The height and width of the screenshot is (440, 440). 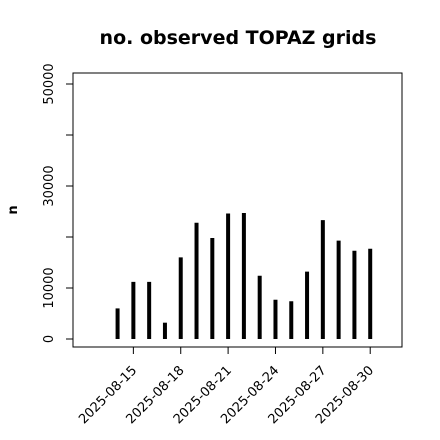 What do you see at coordinates (13, 209) in the screenshot?
I see `y-axis-label: n` at bounding box center [13, 209].